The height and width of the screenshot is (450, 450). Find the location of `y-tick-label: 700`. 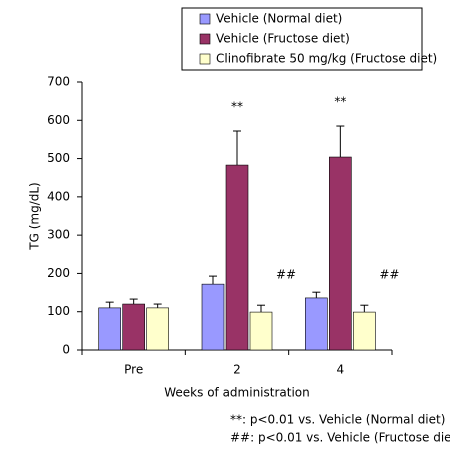

y-tick-label: 700 is located at coordinates (58, 82).